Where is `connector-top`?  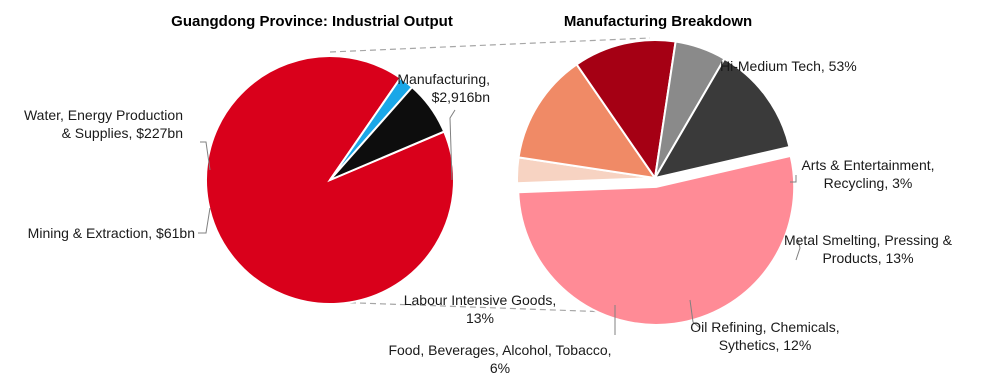
connector-top is located at coordinates (490, 45).